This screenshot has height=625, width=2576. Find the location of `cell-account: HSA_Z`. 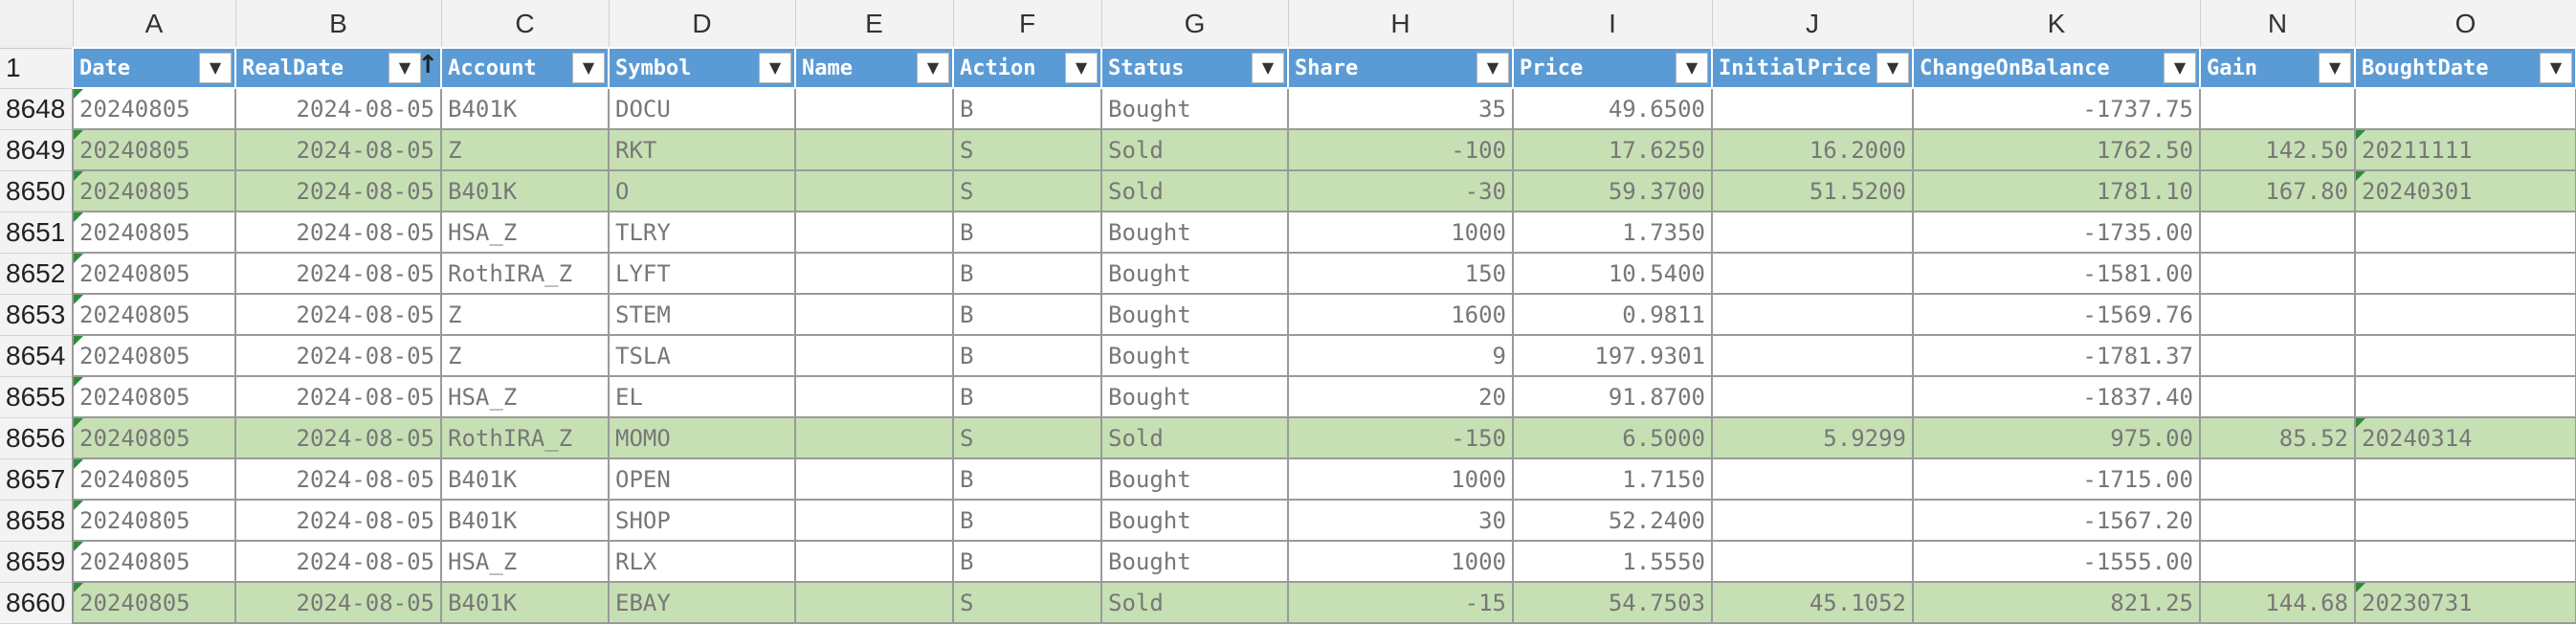

cell-account: HSA_Z is located at coordinates (525, 396).